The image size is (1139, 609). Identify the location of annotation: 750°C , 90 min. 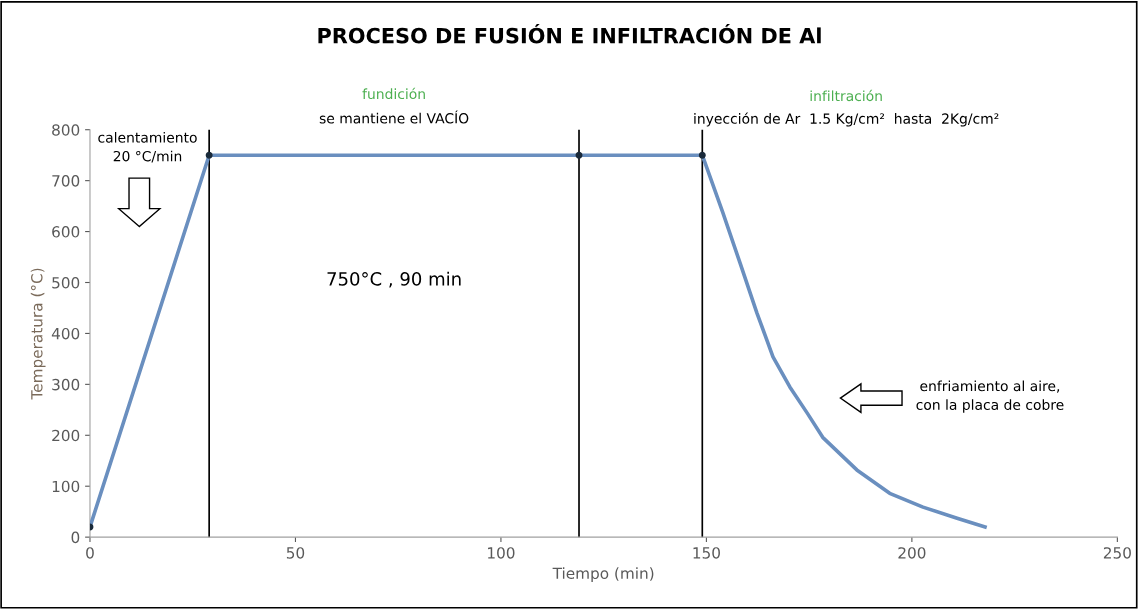
(394, 279).